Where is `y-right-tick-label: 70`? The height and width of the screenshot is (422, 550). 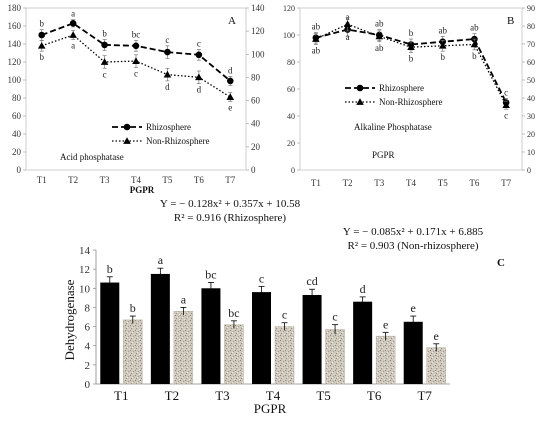 y-right-tick-label: 70 is located at coordinates (531, 44).